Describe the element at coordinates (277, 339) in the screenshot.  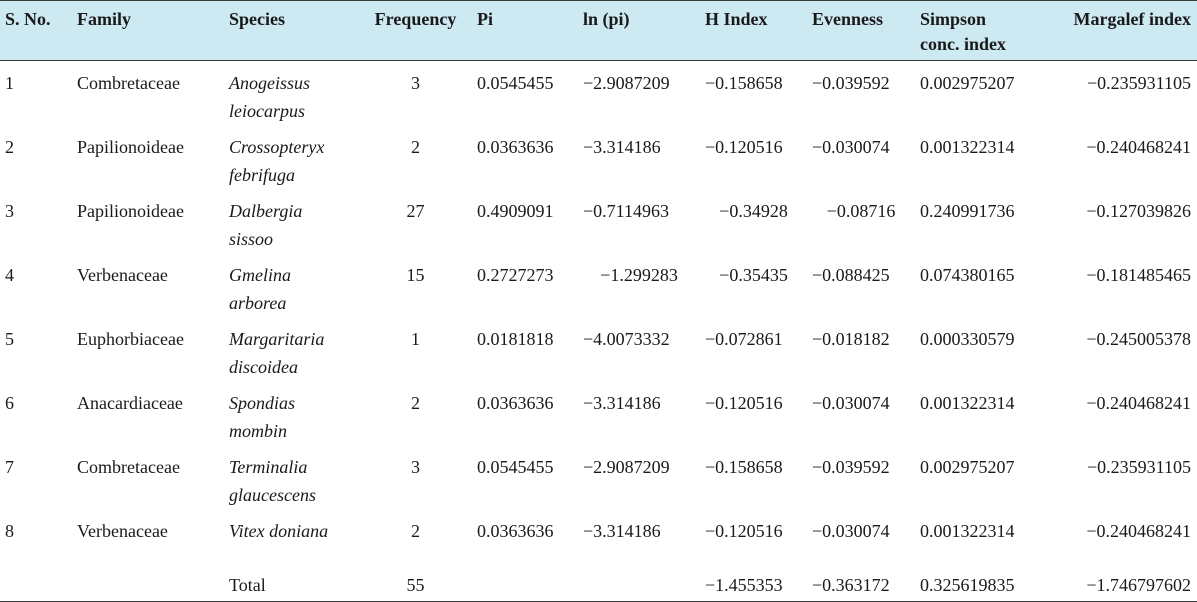
I see `species-line1: Margaritaria` at that location.